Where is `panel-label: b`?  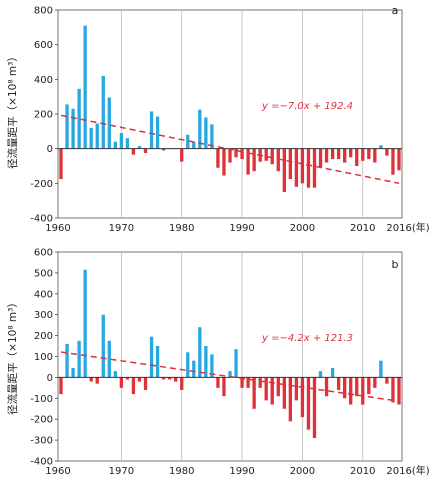 panel-label: b is located at coordinates (395, 264).